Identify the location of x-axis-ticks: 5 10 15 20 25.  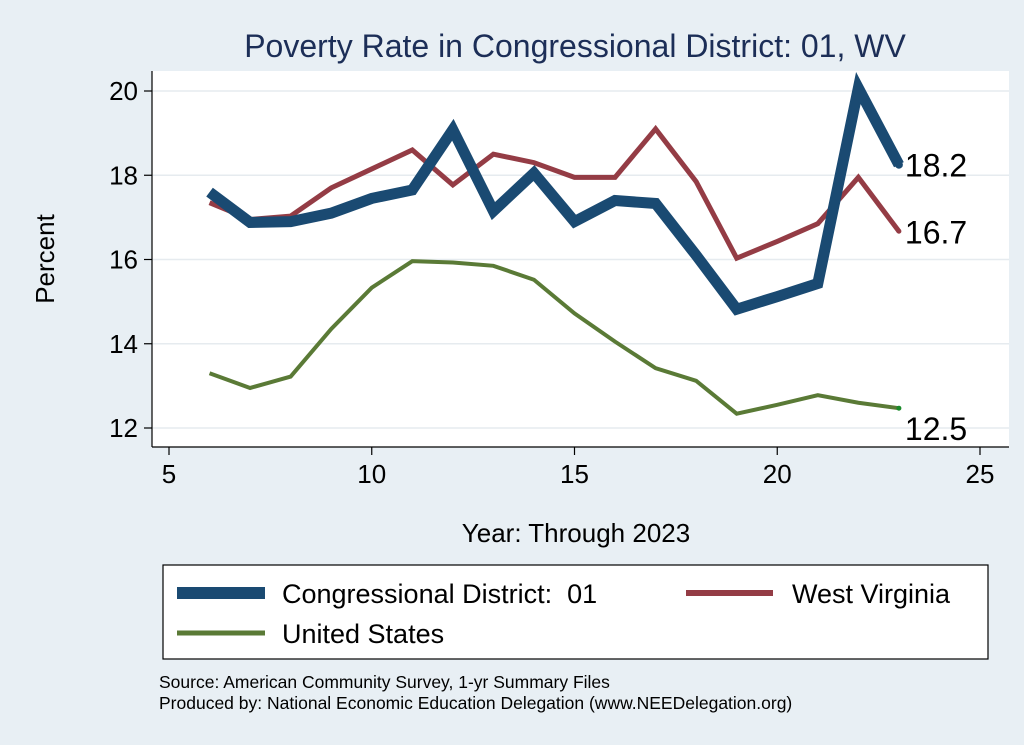
(578, 468).